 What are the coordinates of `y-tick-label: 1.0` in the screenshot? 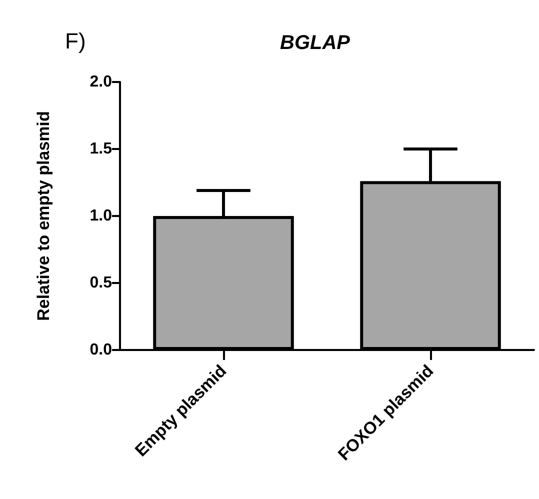 It's located at (101, 216).